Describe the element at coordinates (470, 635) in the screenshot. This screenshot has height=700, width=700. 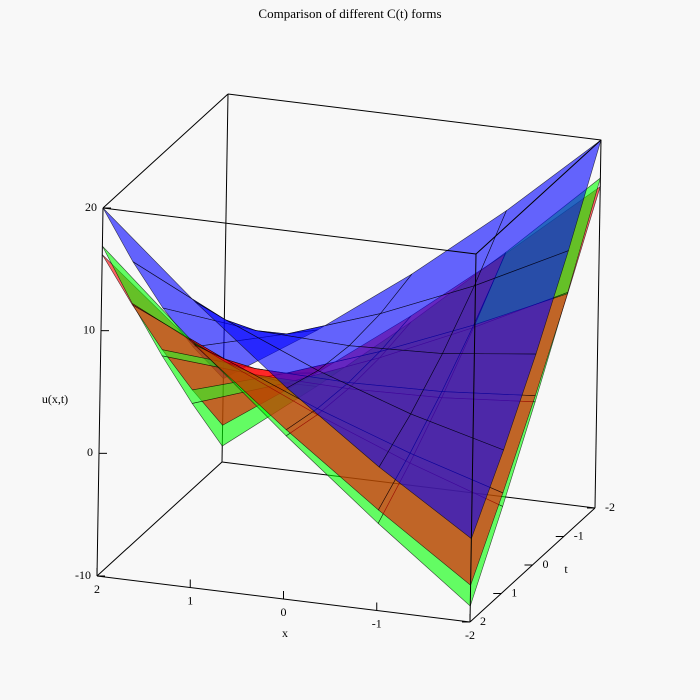
I see `x-tick-label: -2` at that location.